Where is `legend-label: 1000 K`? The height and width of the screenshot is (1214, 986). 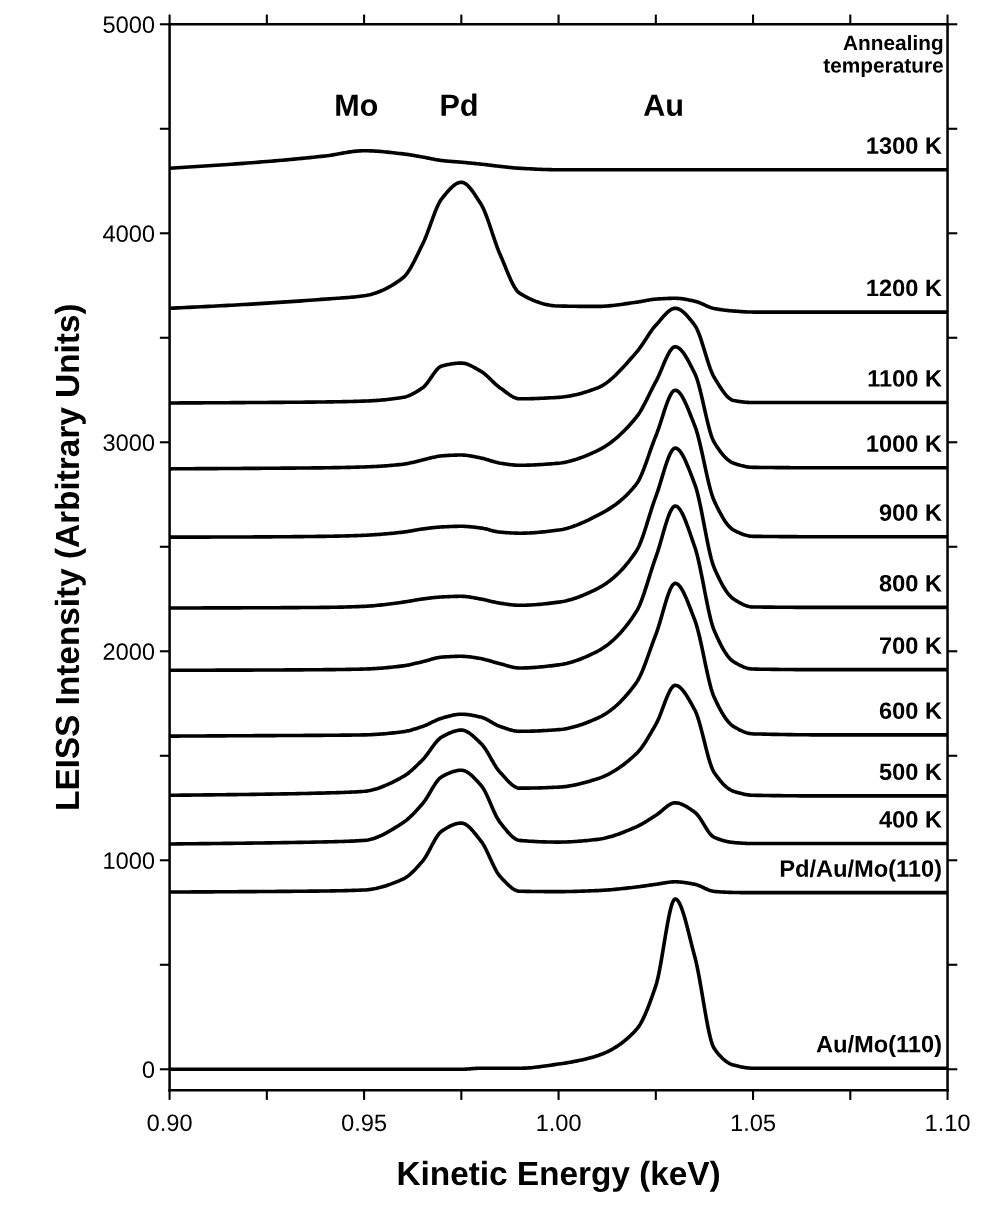 legend-label: 1000 K is located at coordinates (904, 443).